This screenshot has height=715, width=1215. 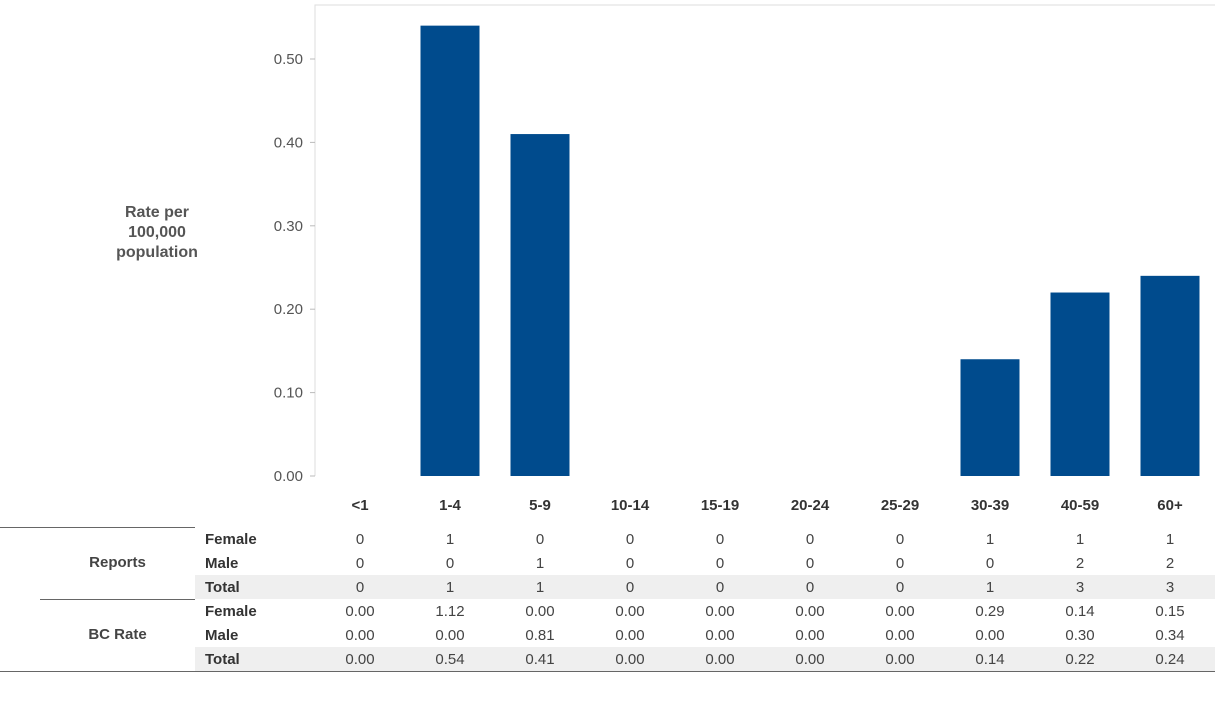 I want to click on x-tick-label: 15-19, so click(x=720, y=505).